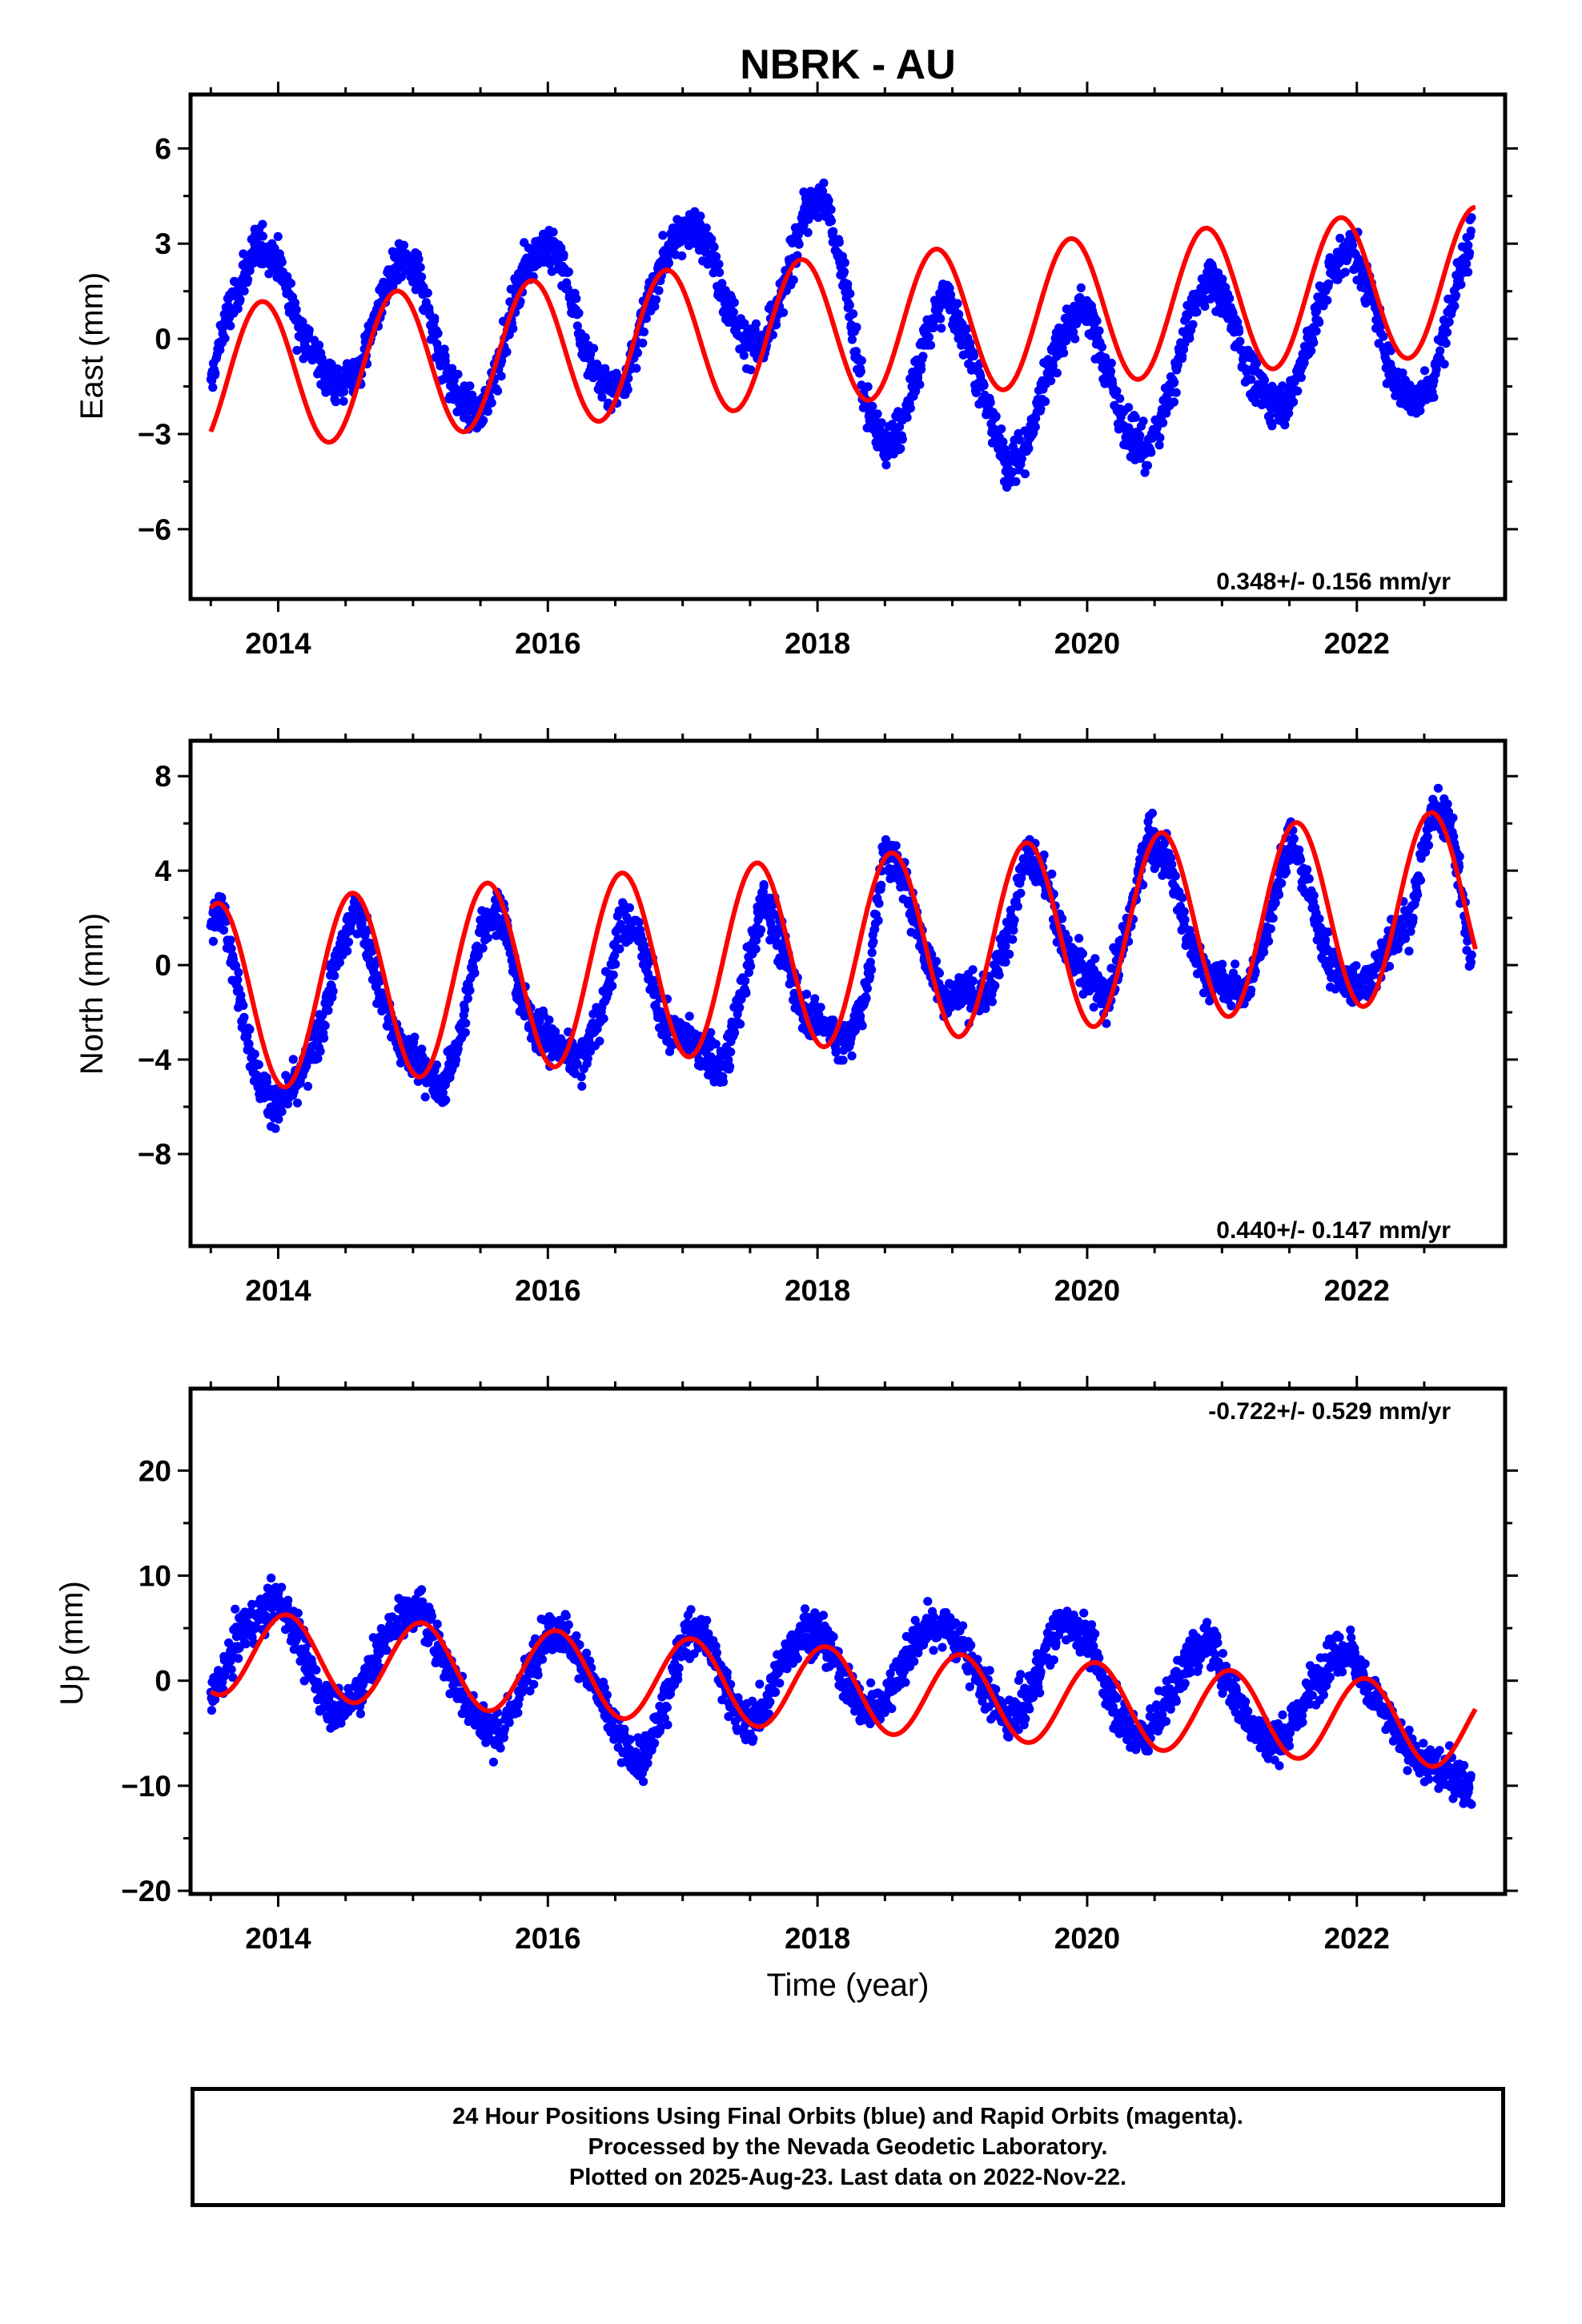 Image resolution: width=1582 pixels, height=2324 pixels. Describe the element at coordinates (163, 965) in the screenshot. I see `y-tick-label: 0` at that location.